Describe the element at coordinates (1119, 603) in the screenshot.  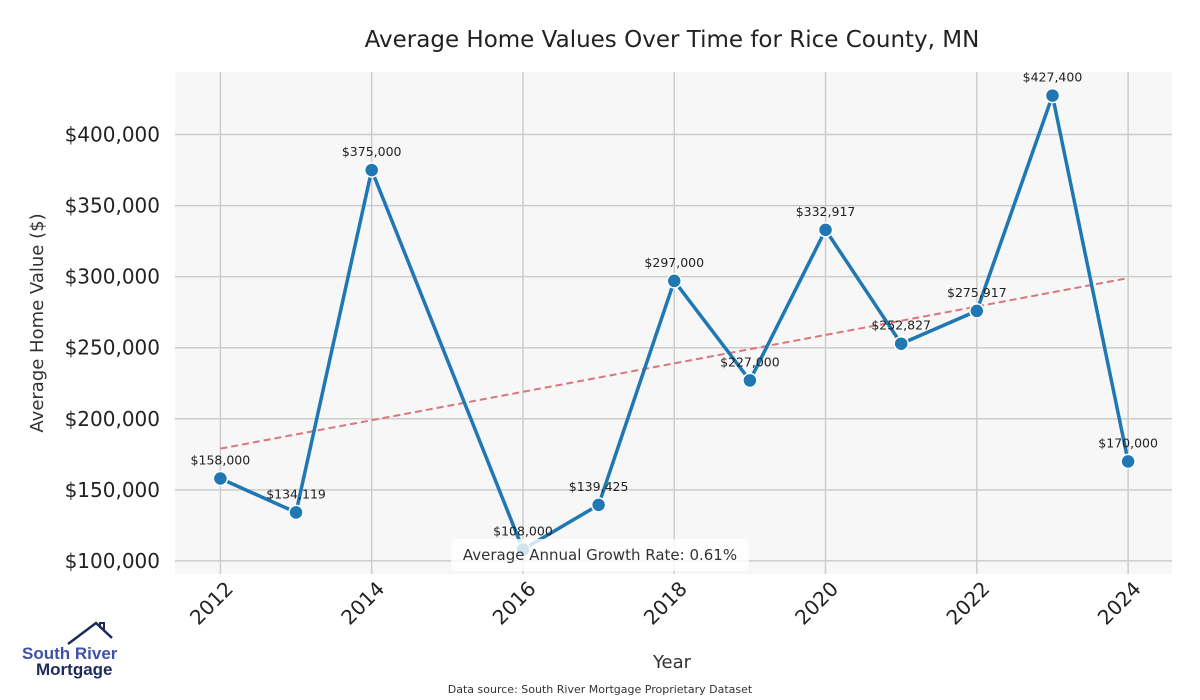
I see `x-tick-label: 2024` at that location.